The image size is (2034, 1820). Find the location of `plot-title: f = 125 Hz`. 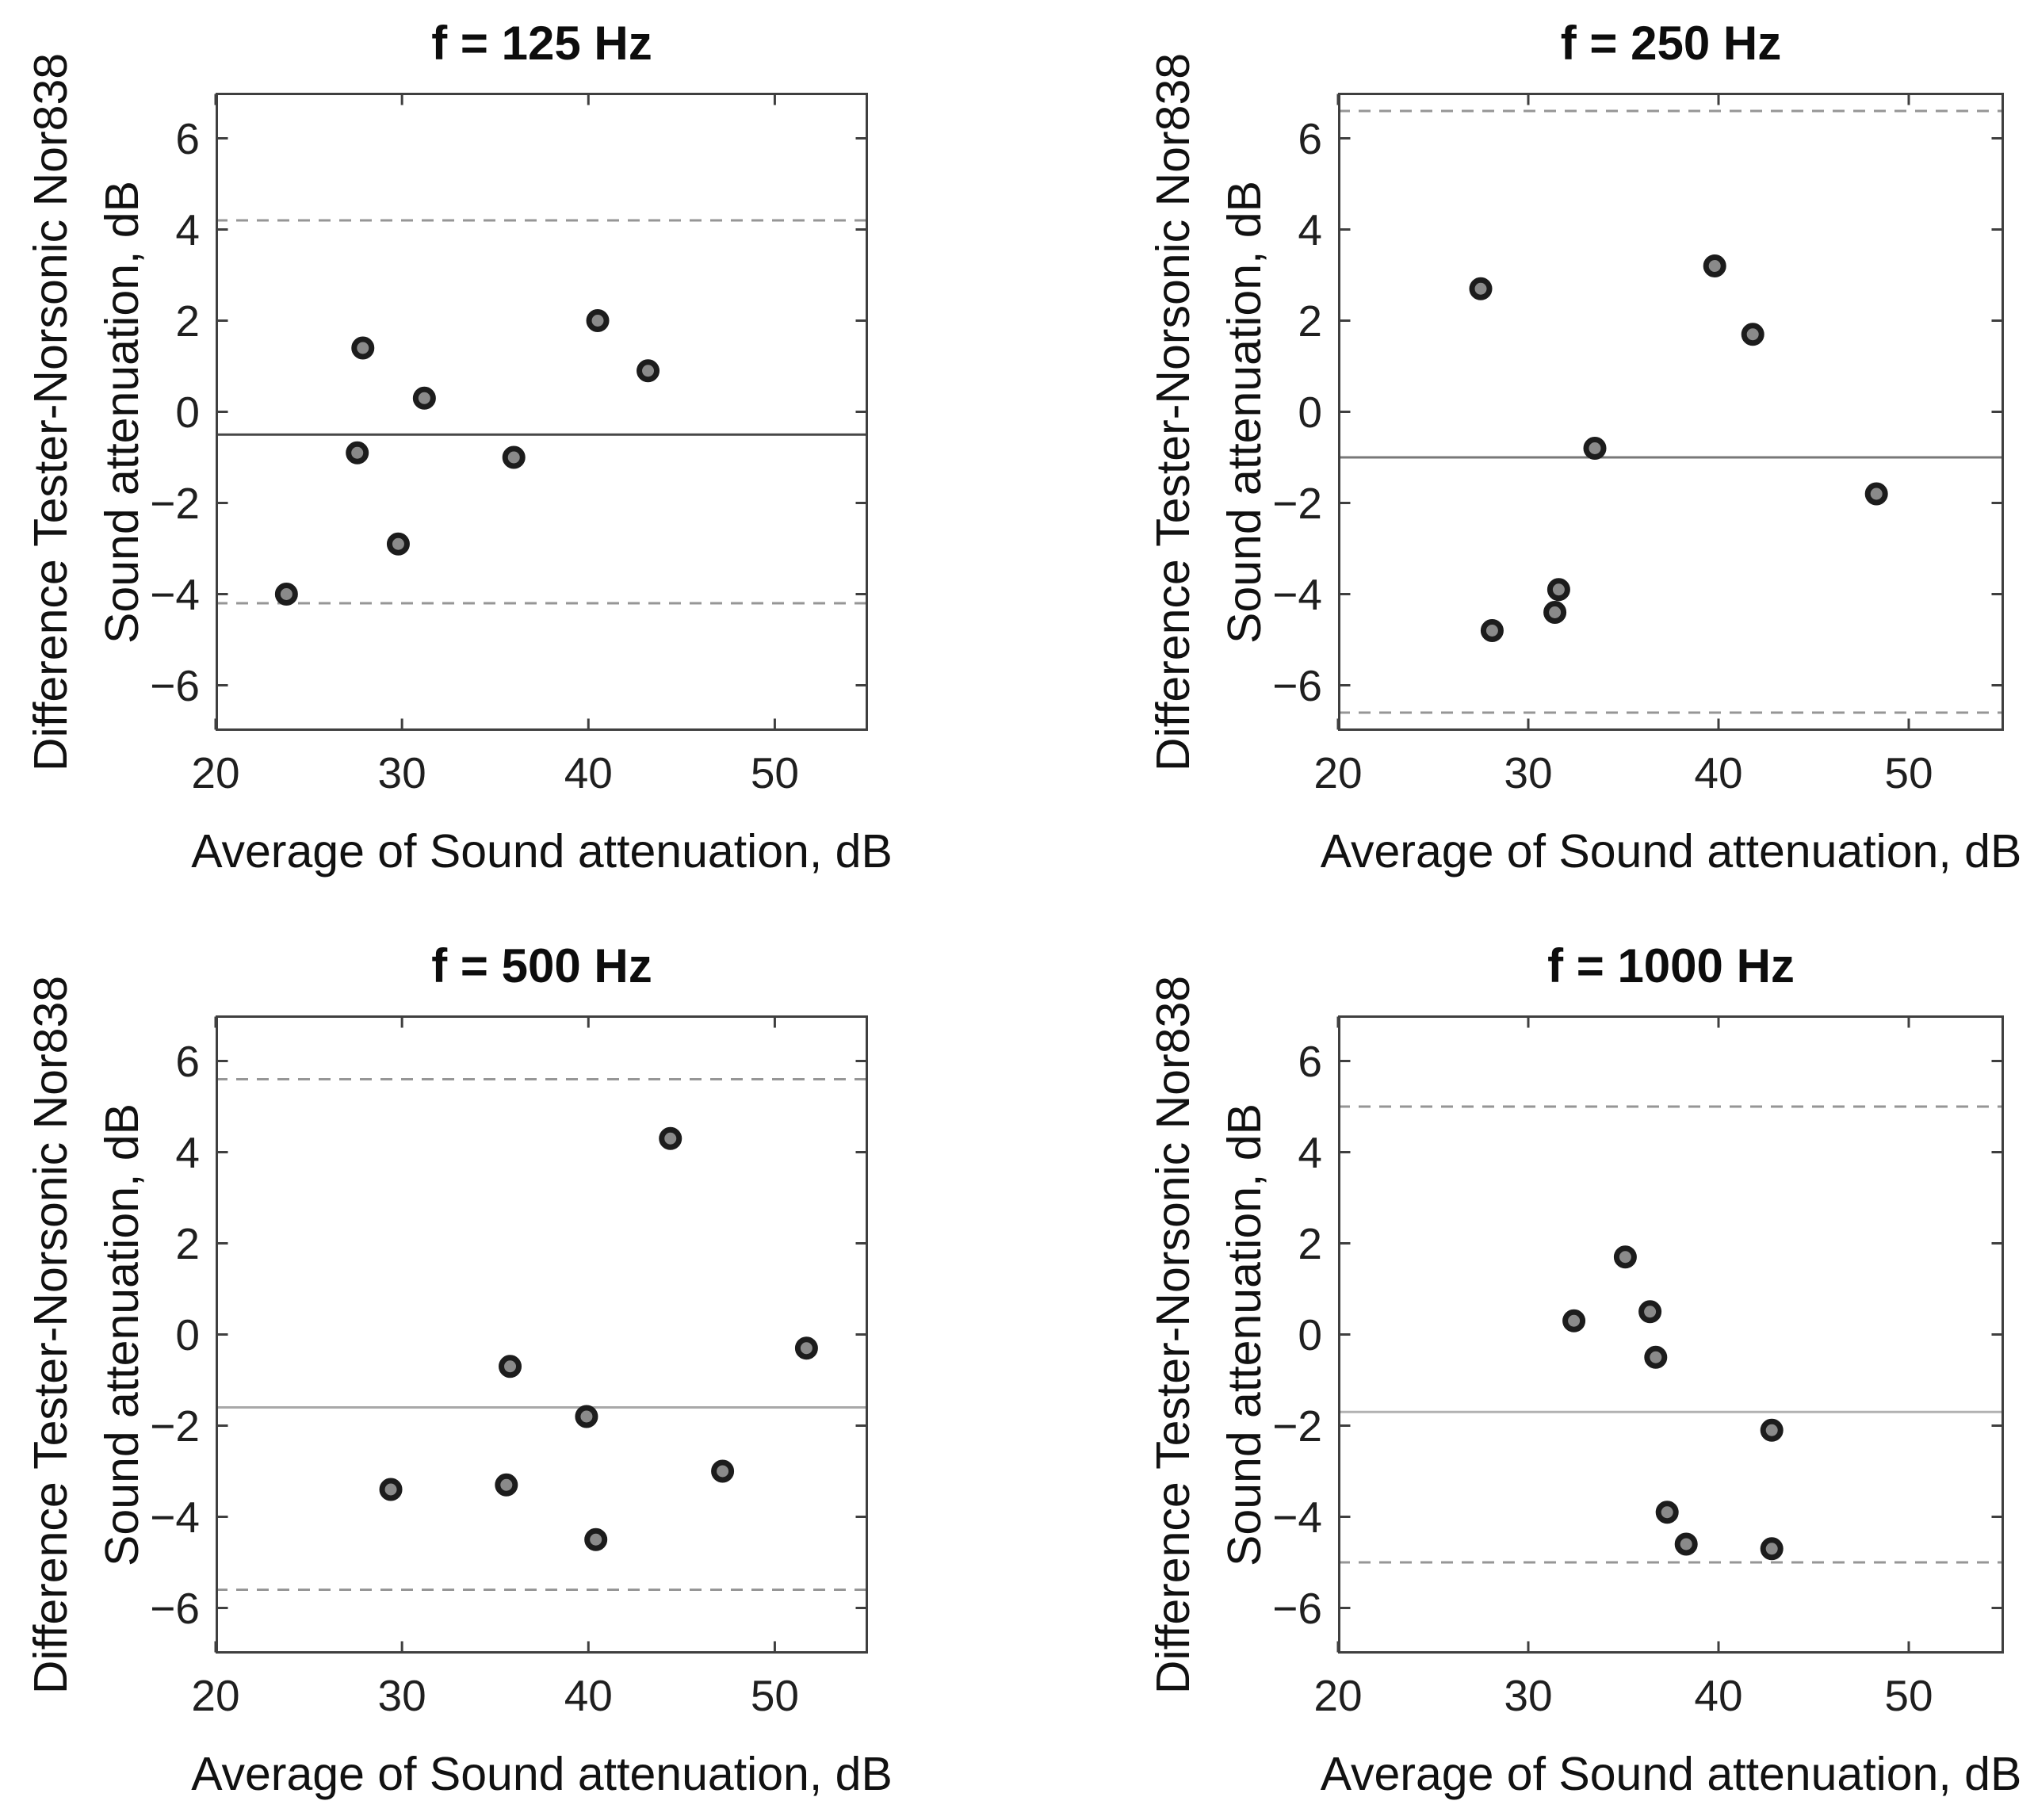

plot-title: f = 125 Hz is located at coordinates (542, 43).